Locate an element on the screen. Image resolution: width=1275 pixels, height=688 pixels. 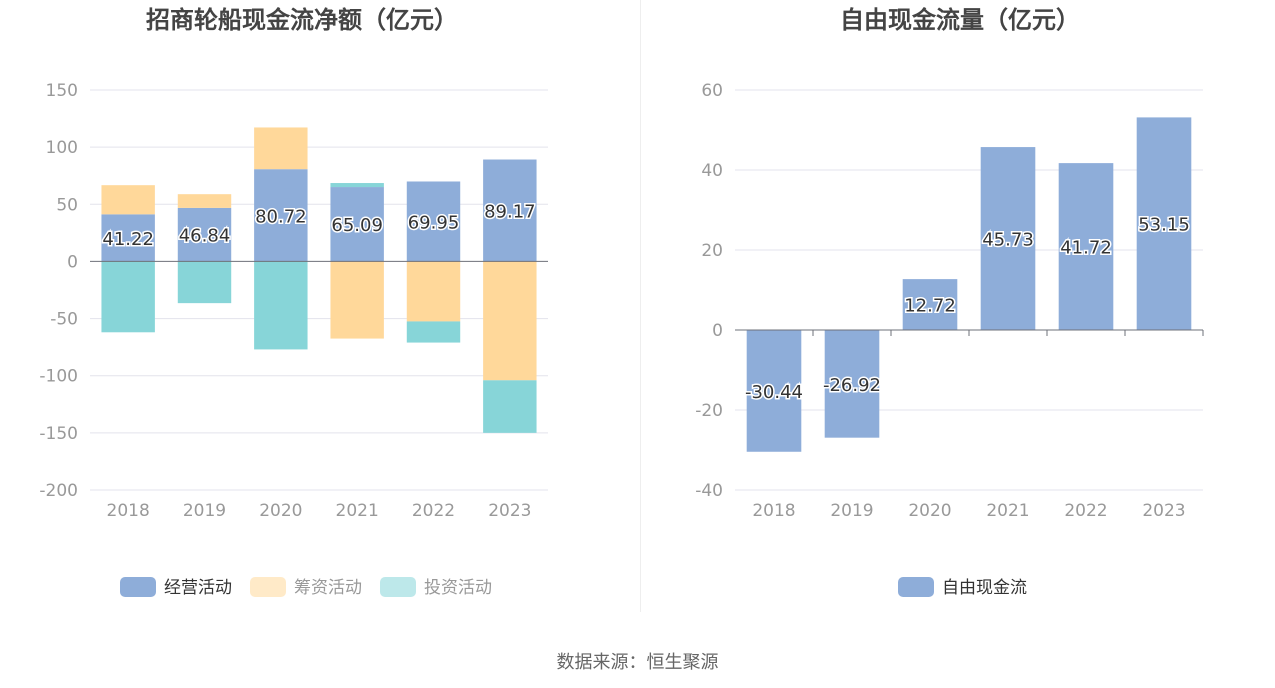
data-label: -26.92 is located at coordinates (852, 385).